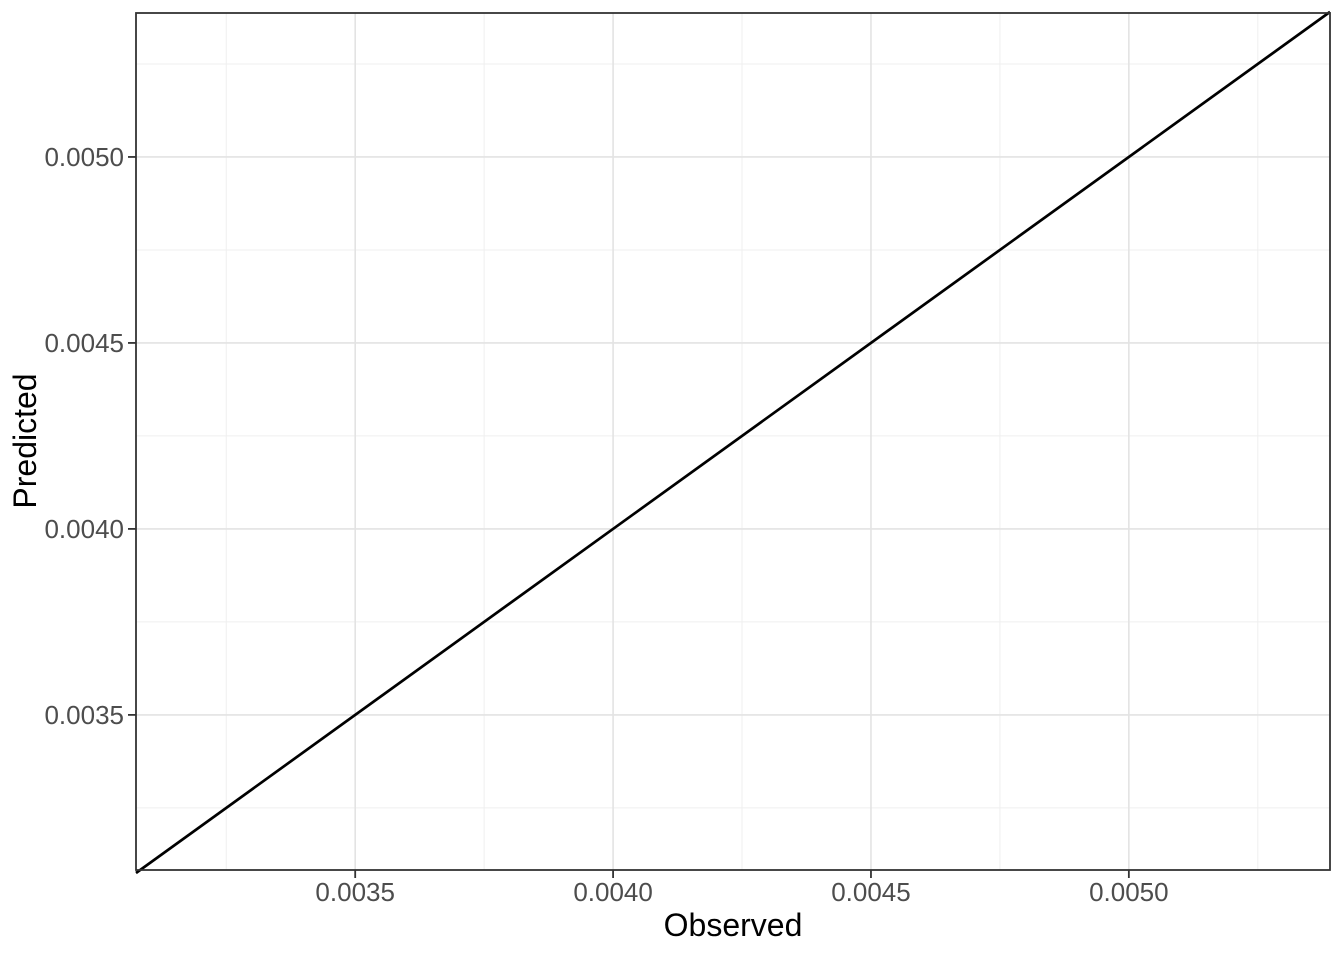 This screenshot has height=960, width=1344. Describe the element at coordinates (84, 342) in the screenshot. I see `y-tick-label: 0.0045` at that location.